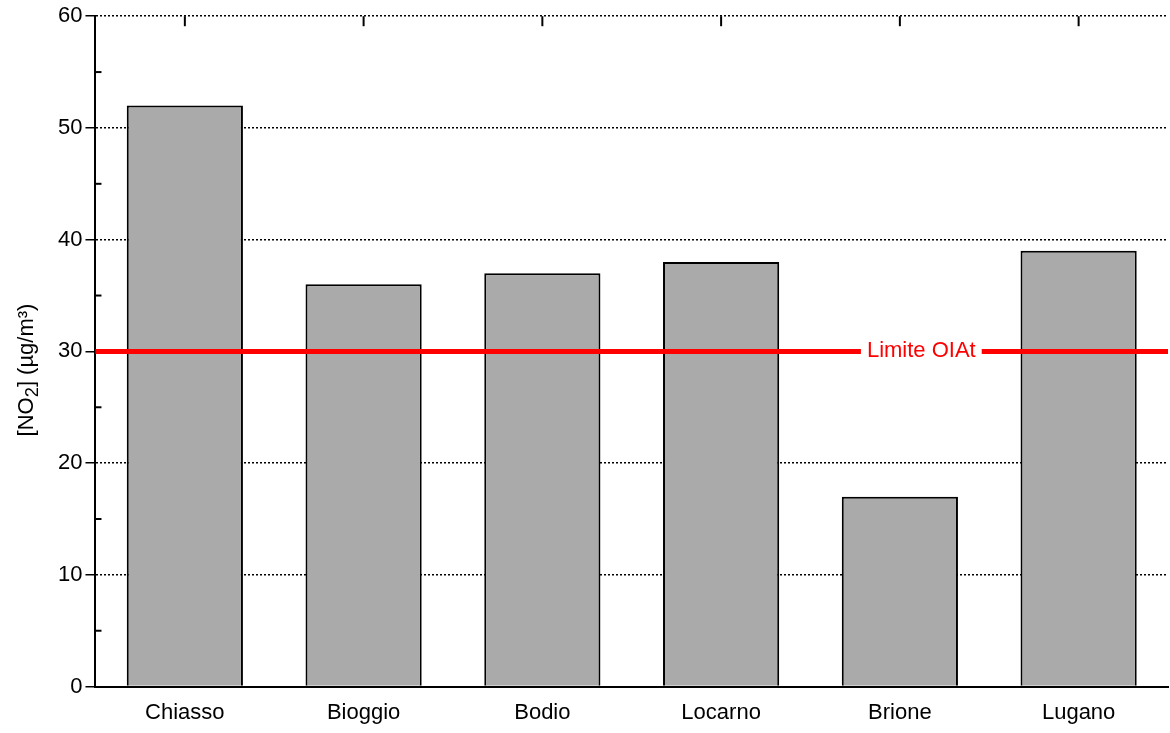  What do you see at coordinates (921, 350) in the screenshot?
I see `ref-line-label: Limite OIAt` at bounding box center [921, 350].